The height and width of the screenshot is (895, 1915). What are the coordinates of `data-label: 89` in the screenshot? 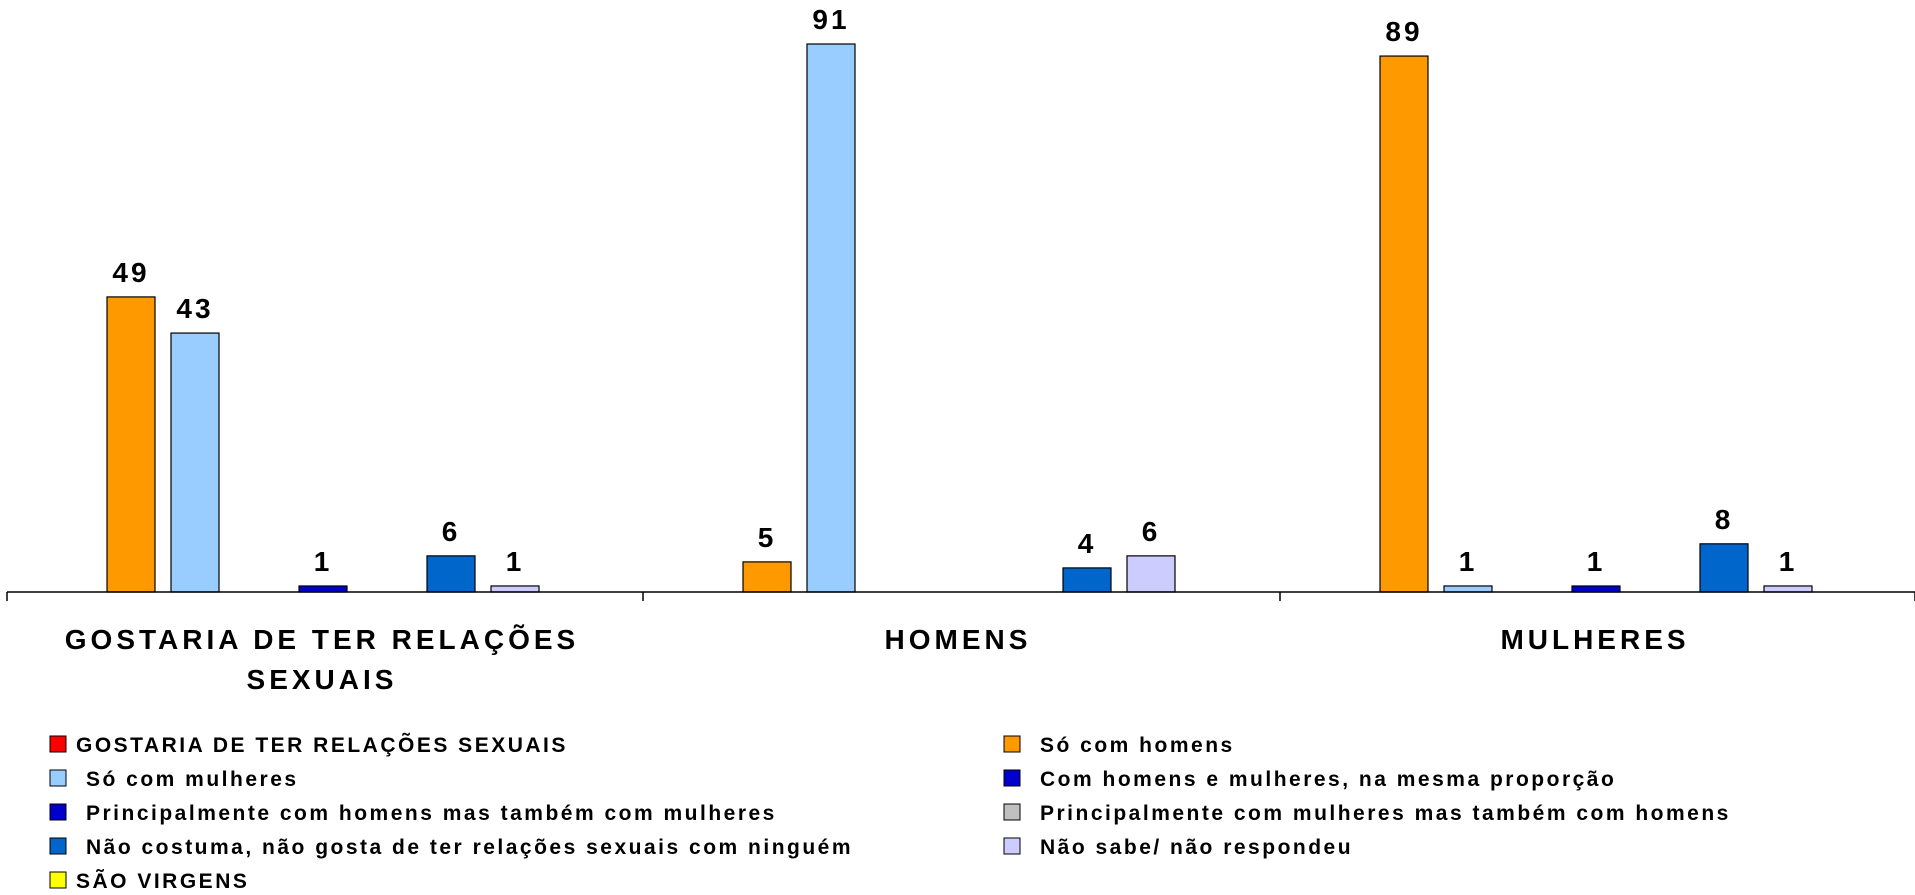 It's located at (1403, 31).